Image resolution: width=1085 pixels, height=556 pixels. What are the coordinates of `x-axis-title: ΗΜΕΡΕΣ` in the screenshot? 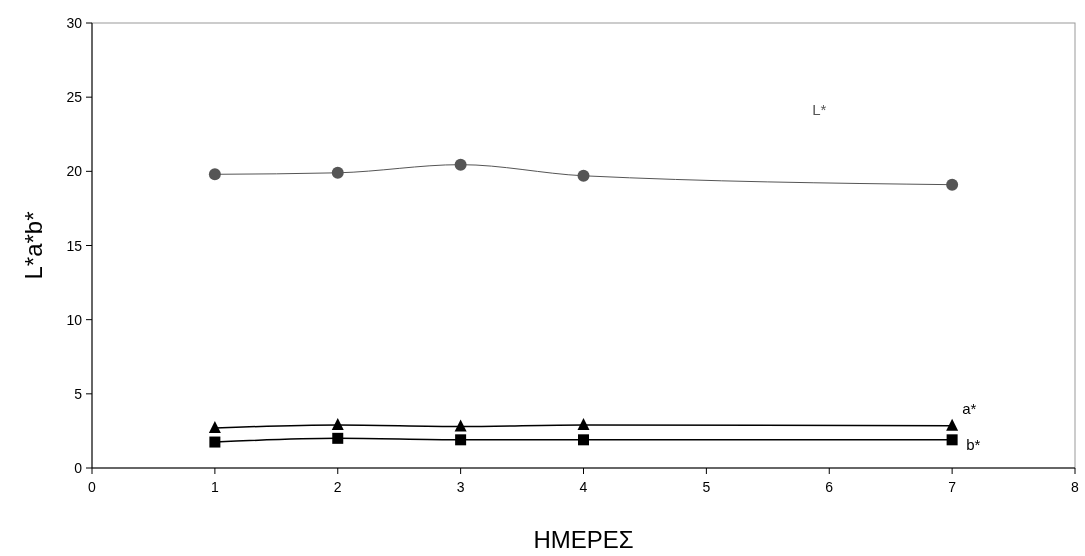 It's located at (583, 539).